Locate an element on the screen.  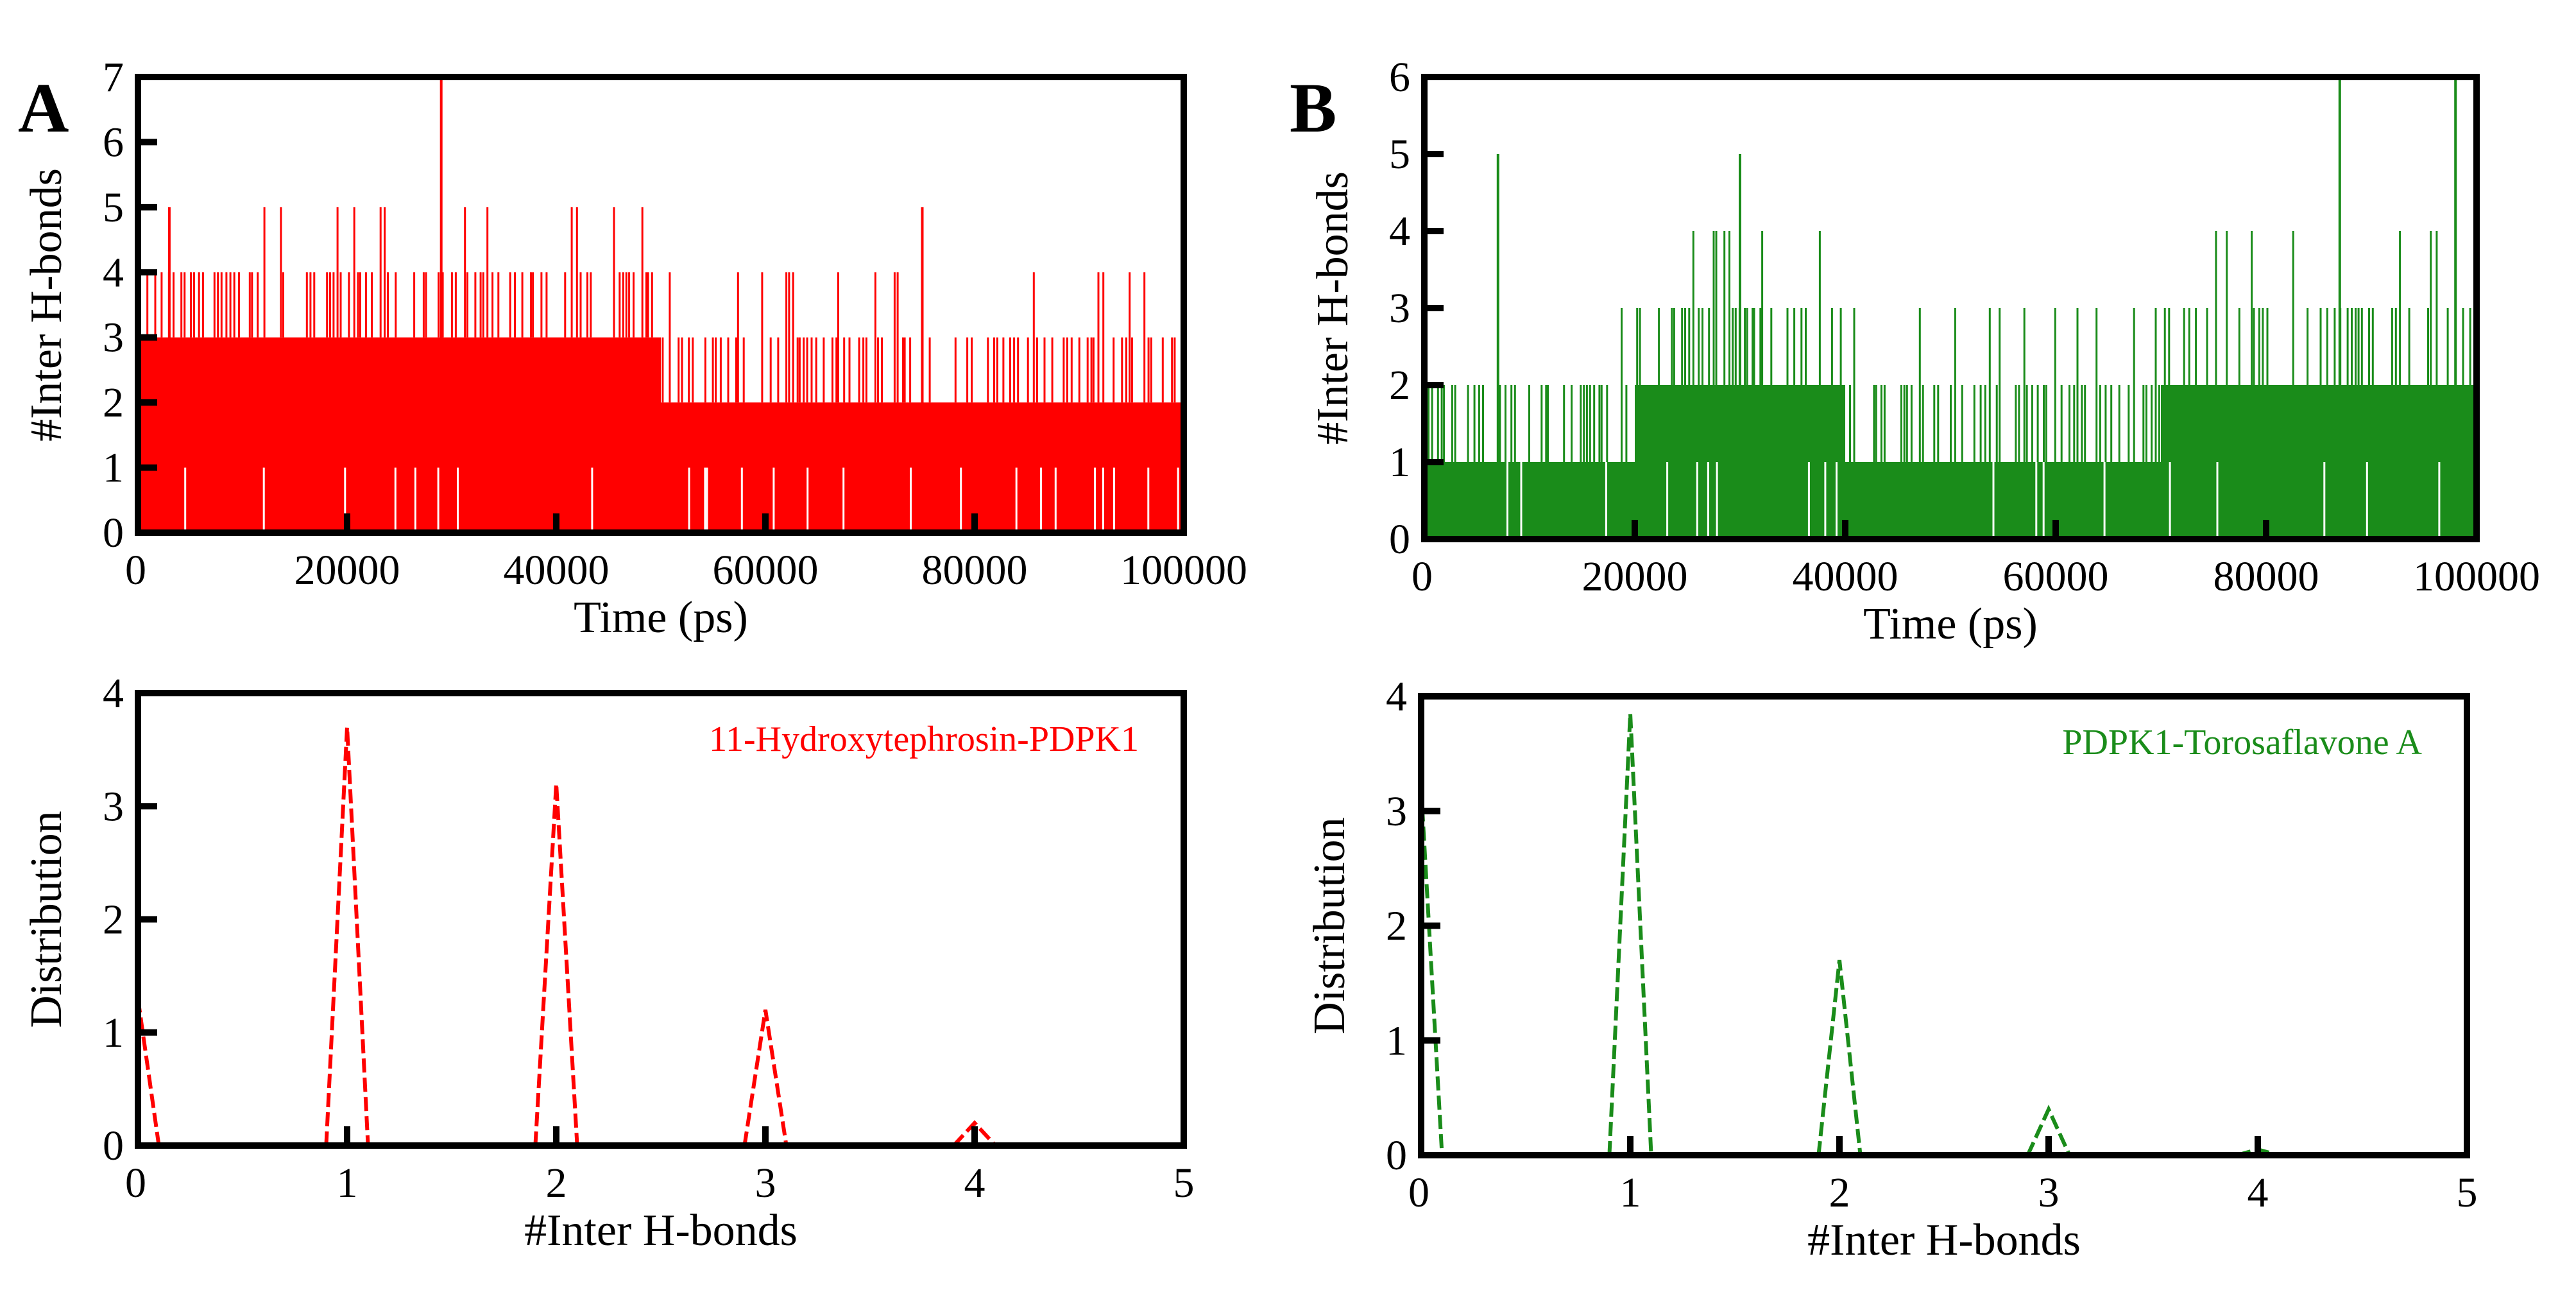
x-tick-label: 3 is located at coordinates (766, 1184).